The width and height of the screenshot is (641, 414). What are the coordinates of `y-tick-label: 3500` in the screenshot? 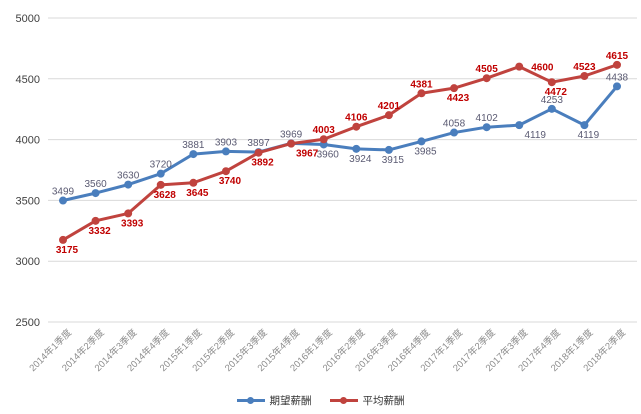 It's located at (28, 201).